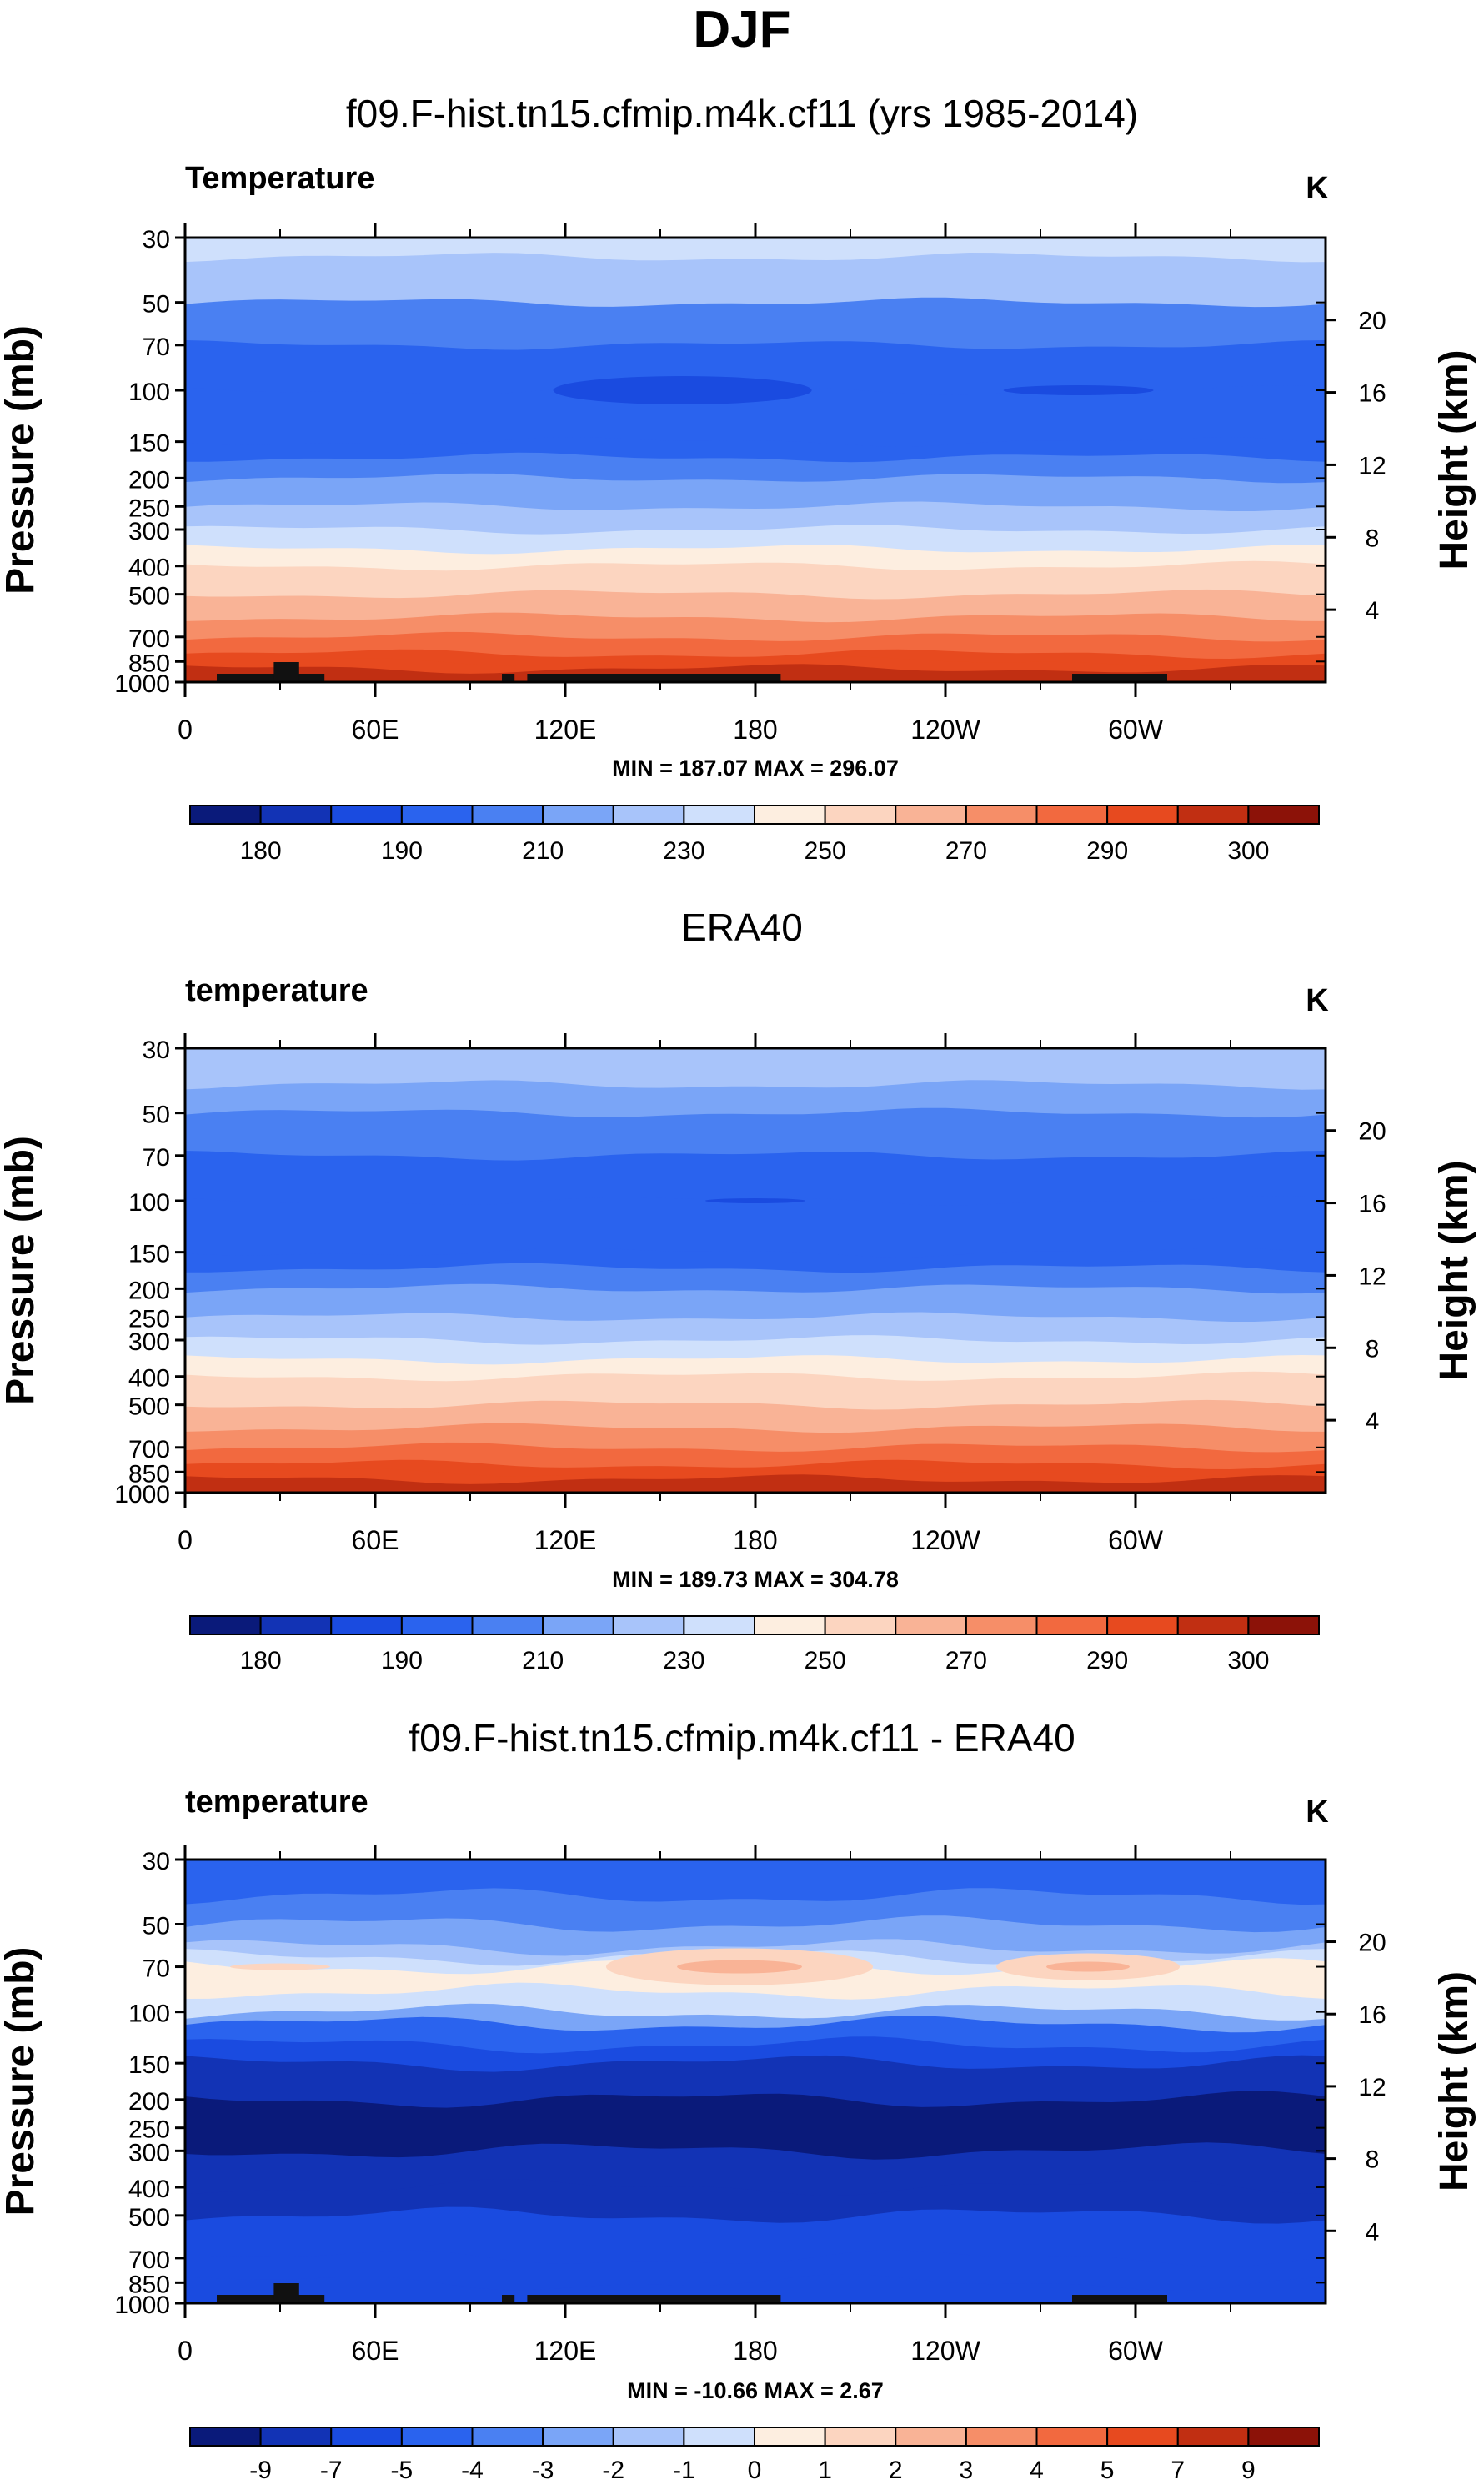 This screenshot has height=2485, width=1484. What do you see at coordinates (331, 2469) in the screenshot?
I see `colorbar-label: -7` at bounding box center [331, 2469].